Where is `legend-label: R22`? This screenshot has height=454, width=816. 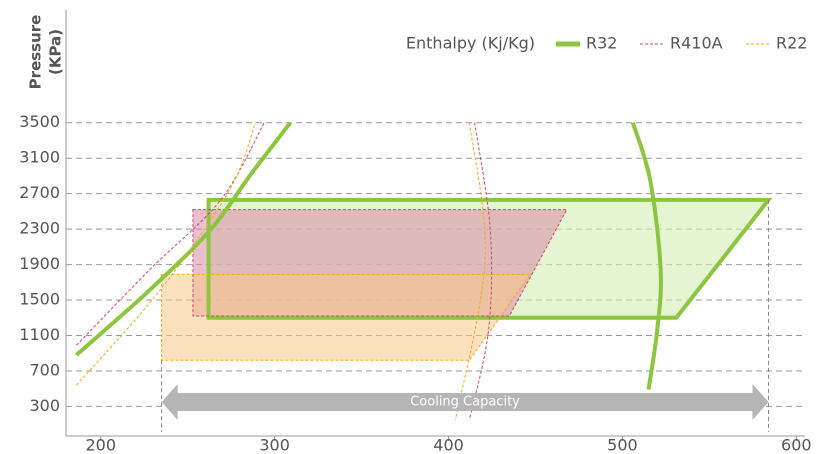
legend-label: R22 is located at coordinates (791, 43).